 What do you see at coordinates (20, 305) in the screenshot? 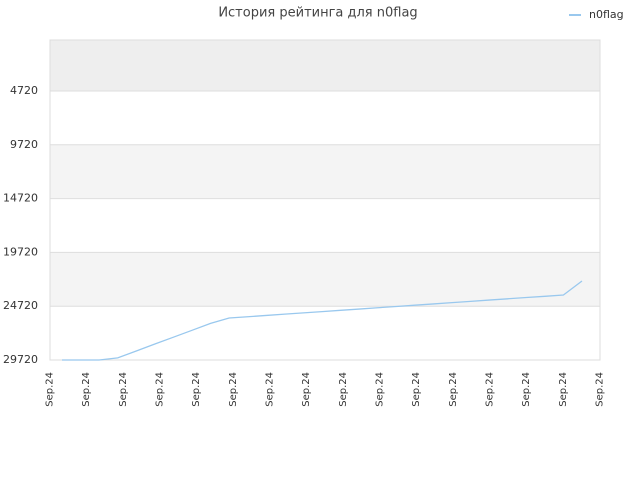
I see `y-tick-label: 24720` at bounding box center [20, 305].